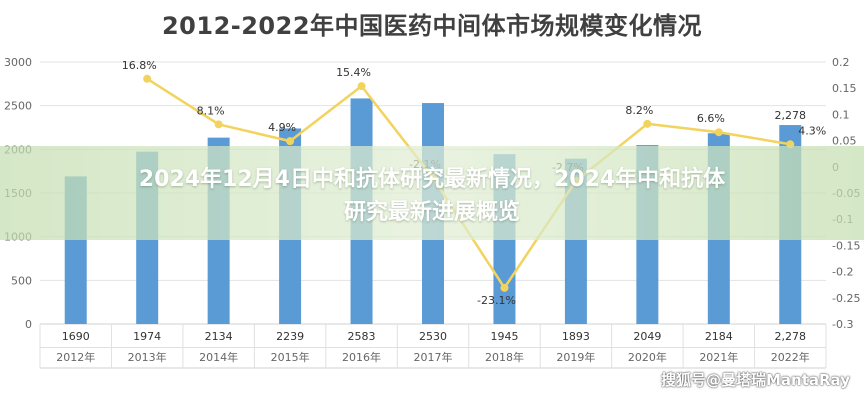 This screenshot has height=400, width=864. I want to click on y-right-tick-label: 0.15, so click(844, 88).